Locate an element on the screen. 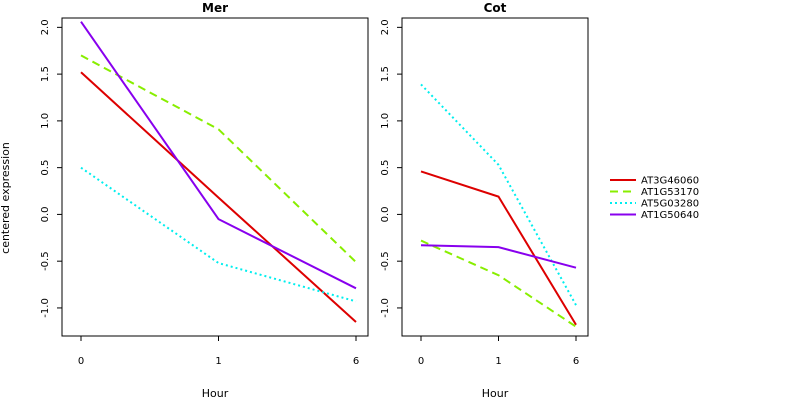  legend-label: AT1G53170 is located at coordinates (670, 192).